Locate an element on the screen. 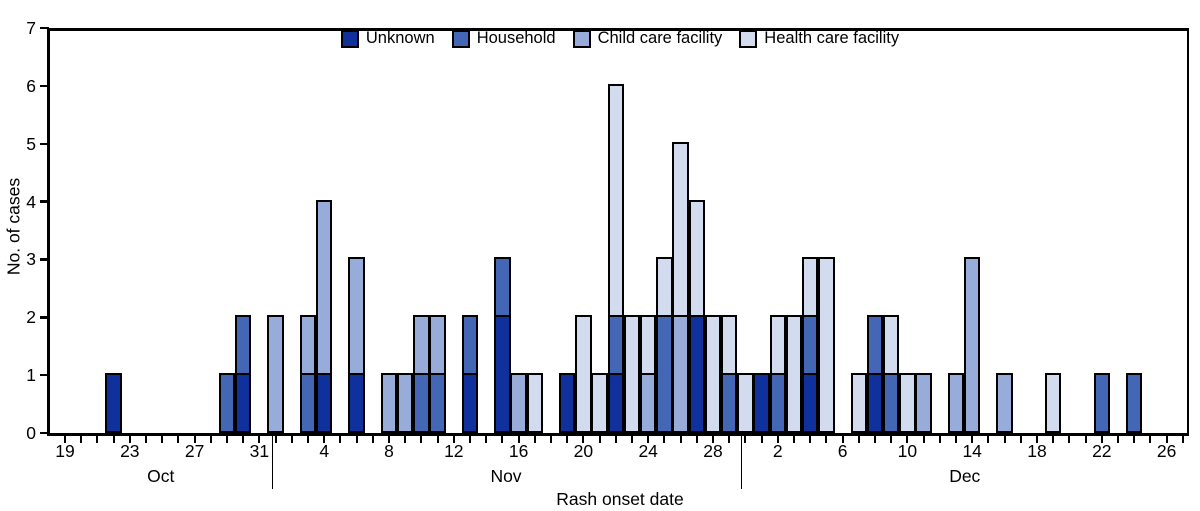 The height and width of the screenshot is (511, 1200). x-tick-label: 19 is located at coordinates (65, 451).